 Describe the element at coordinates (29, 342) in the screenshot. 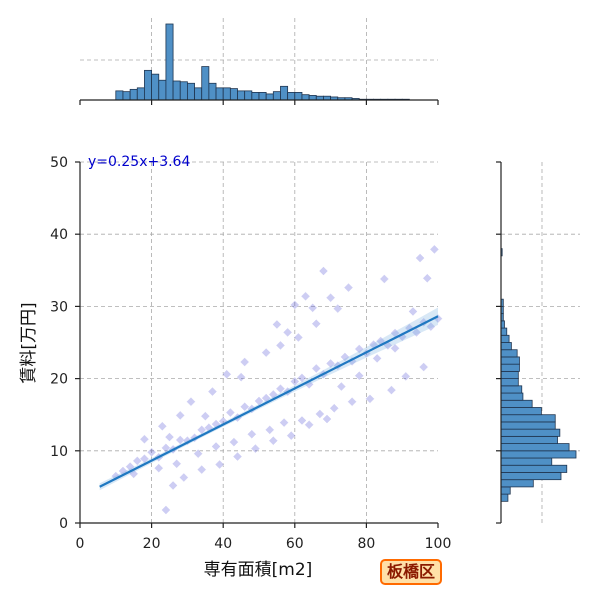

I see `y-axis-title: 賃料[万円]` at that location.